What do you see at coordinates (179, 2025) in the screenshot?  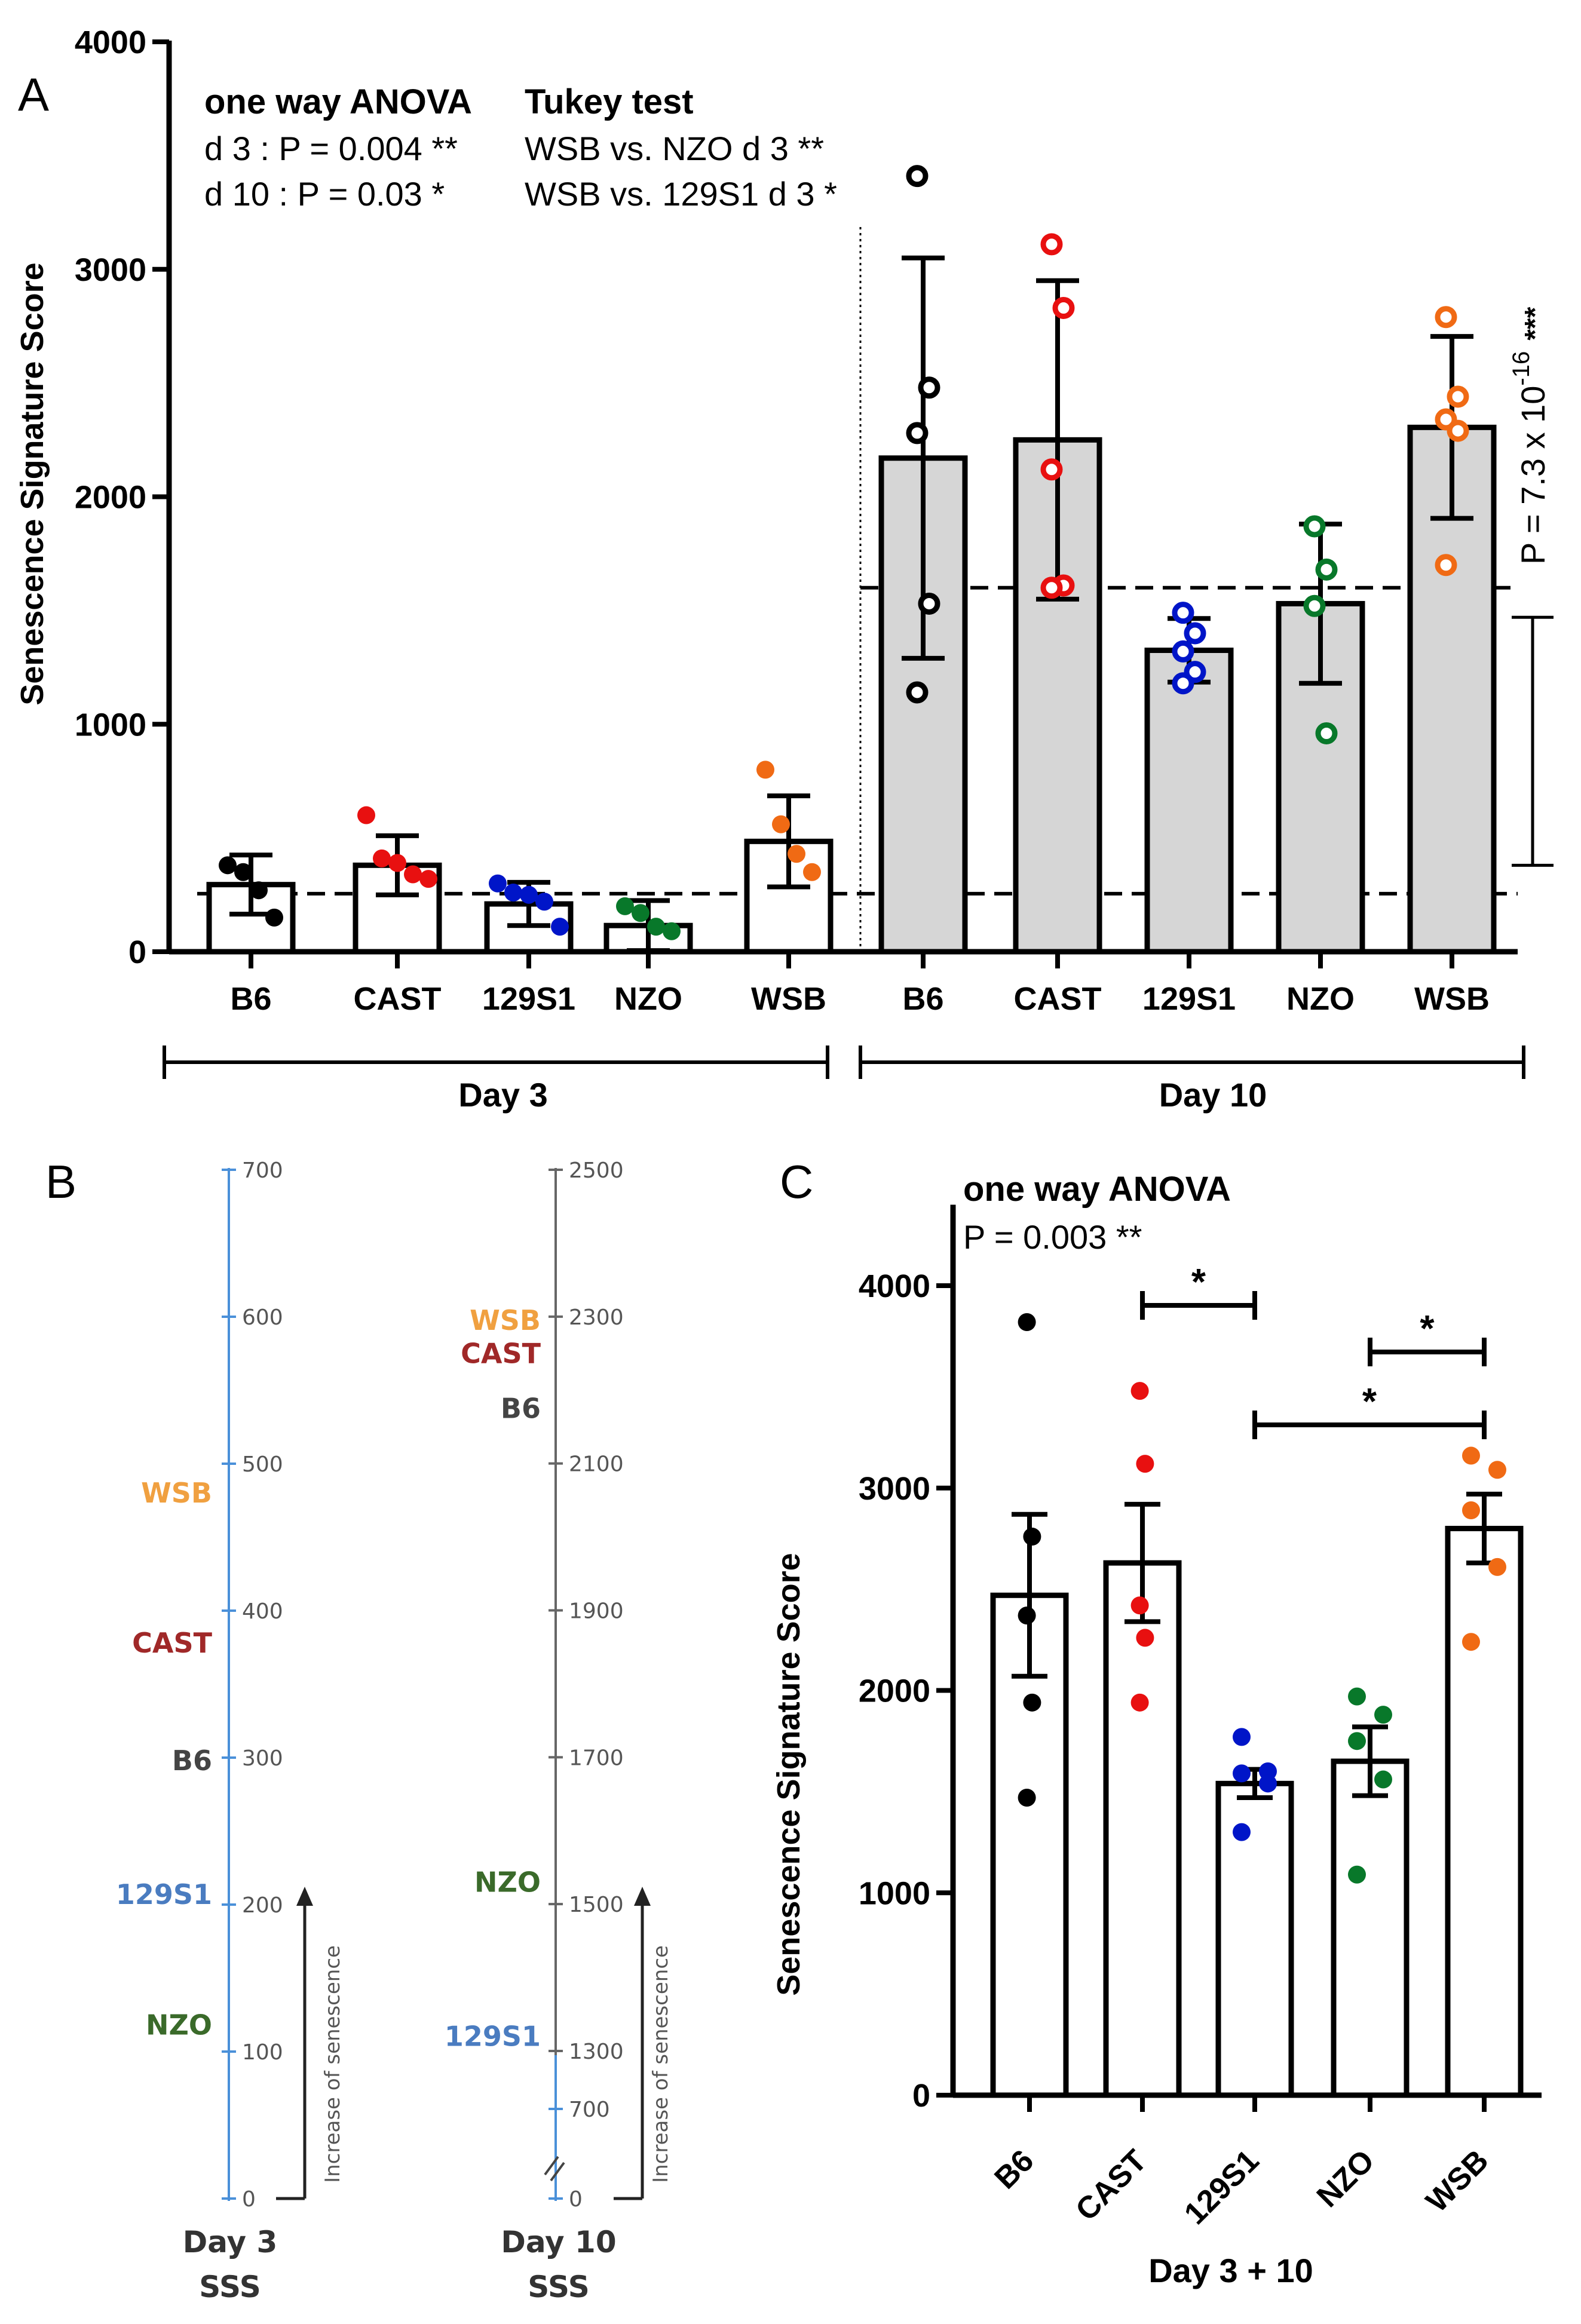 I see `day3-rank-NZO: NZO` at bounding box center [179, 2025].